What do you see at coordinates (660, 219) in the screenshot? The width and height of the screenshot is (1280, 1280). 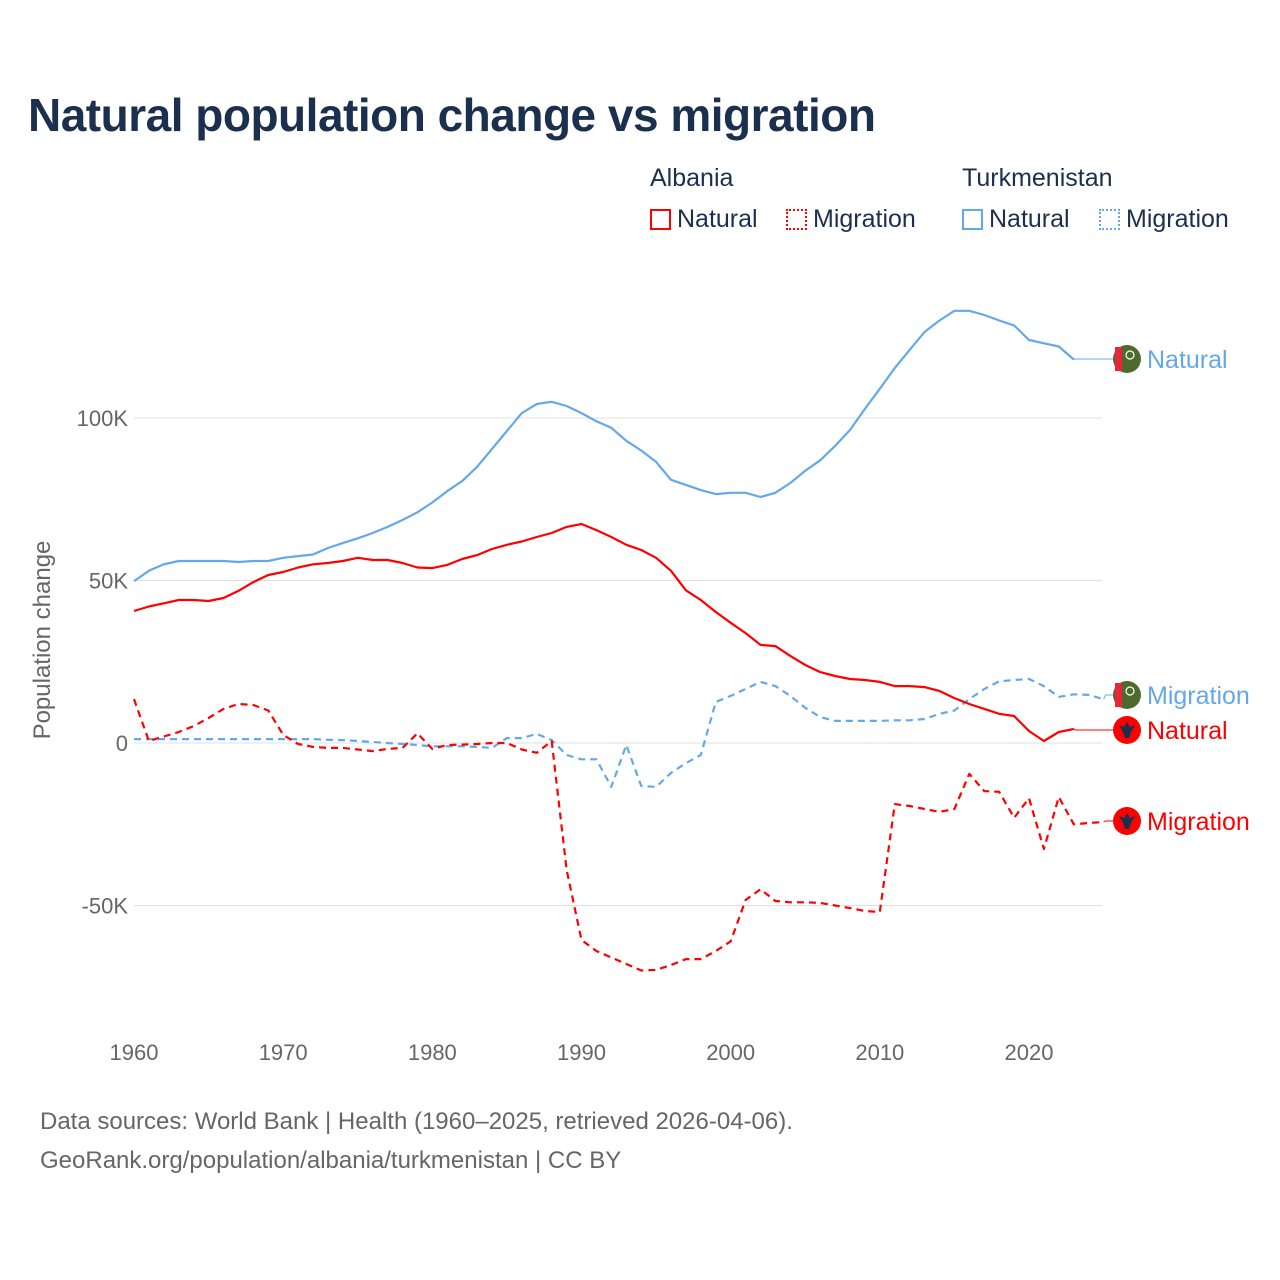 I see `legend-swatch-solid-red` at bounding box center [660, 219].